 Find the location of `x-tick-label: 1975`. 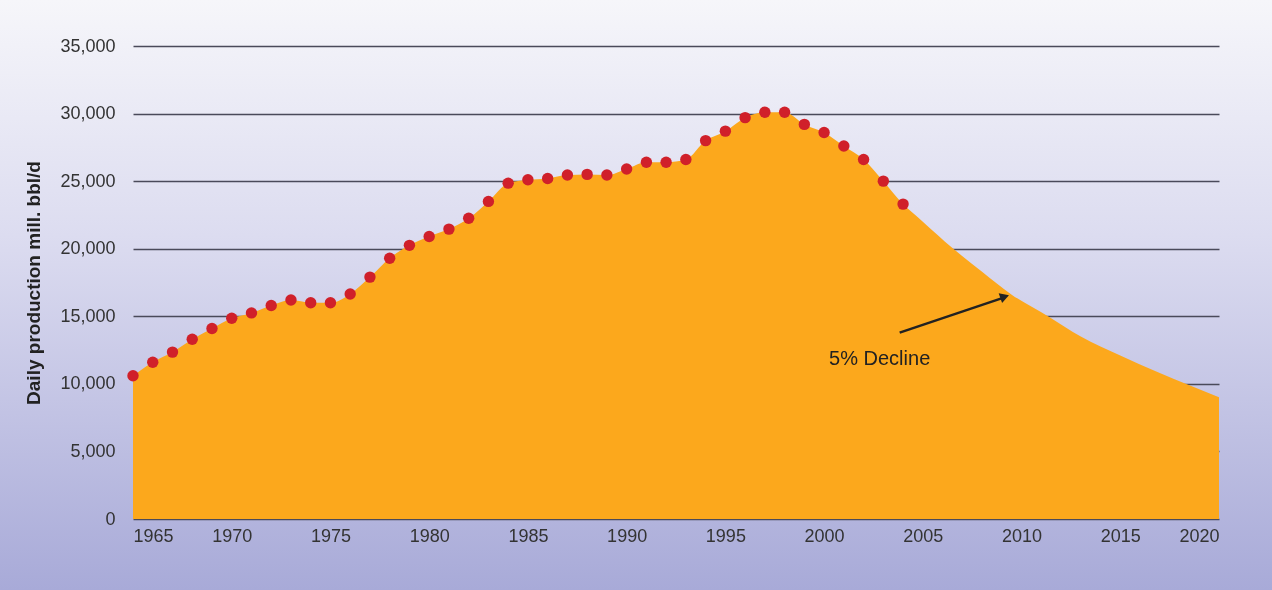

x-tick-label: 1975 is located at coordinates (330, 535).